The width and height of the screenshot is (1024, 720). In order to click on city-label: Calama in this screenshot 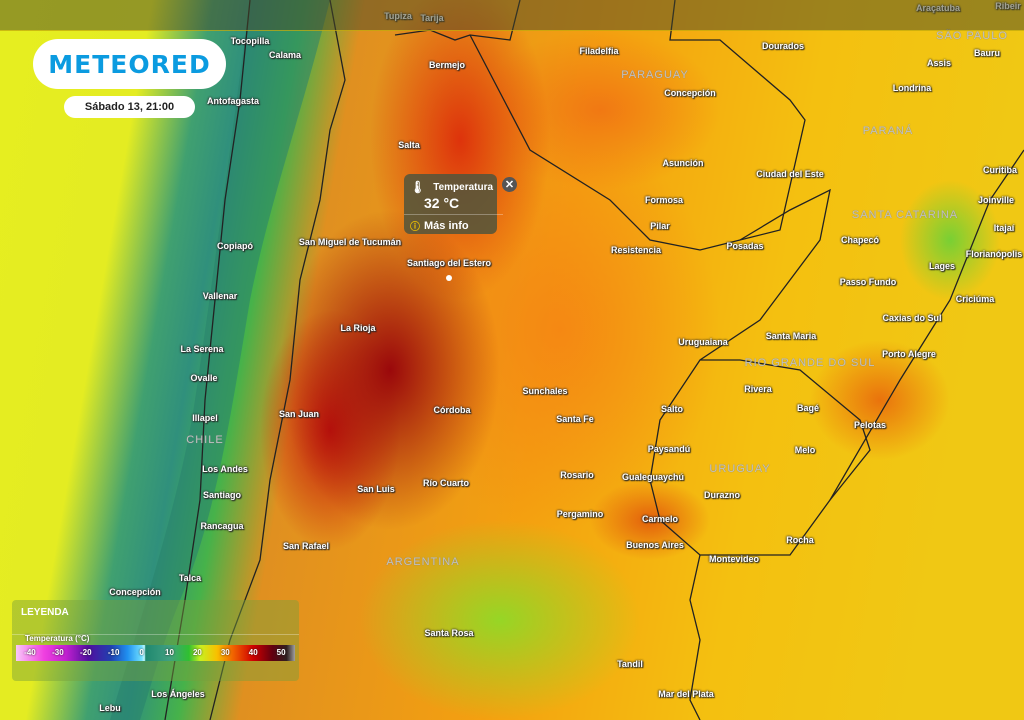, I will do `click(285, 55)`.